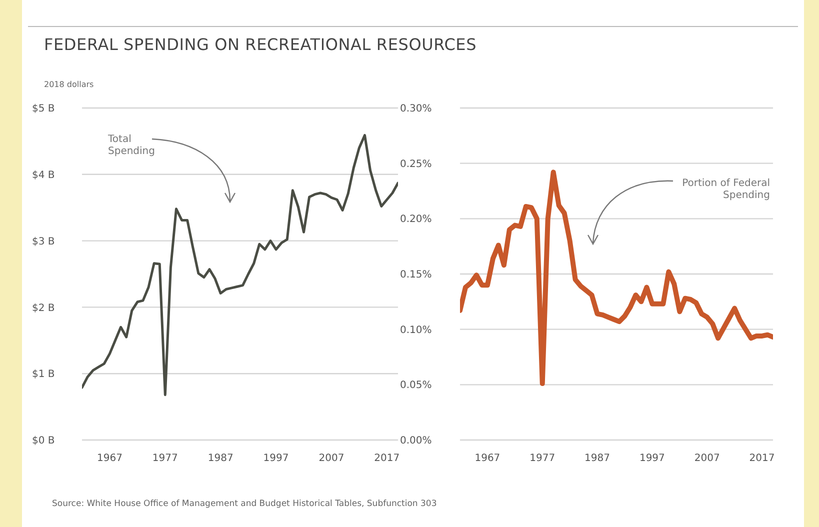  Describe the element at coordinates (416, 220) in the screenshot. I see `y-tick-label: 0.20%` at that location.